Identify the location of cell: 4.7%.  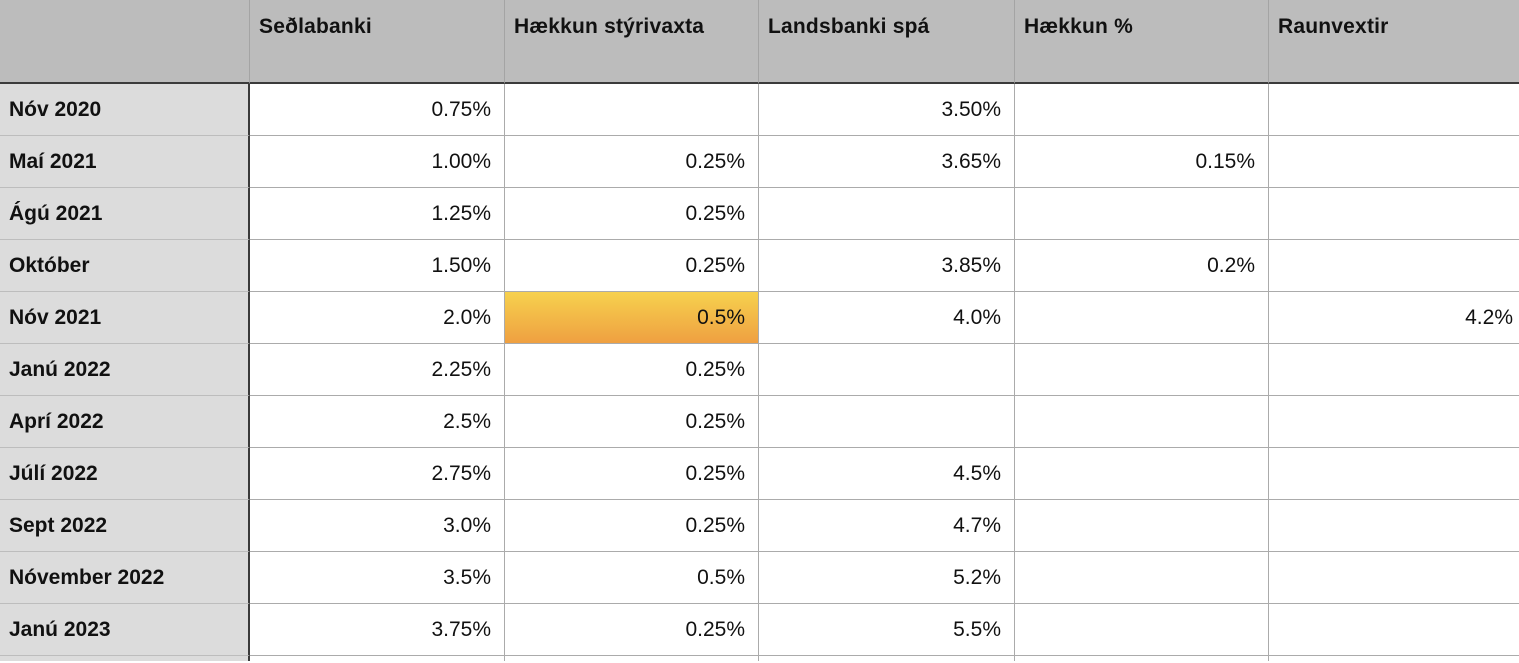
(887, 526).